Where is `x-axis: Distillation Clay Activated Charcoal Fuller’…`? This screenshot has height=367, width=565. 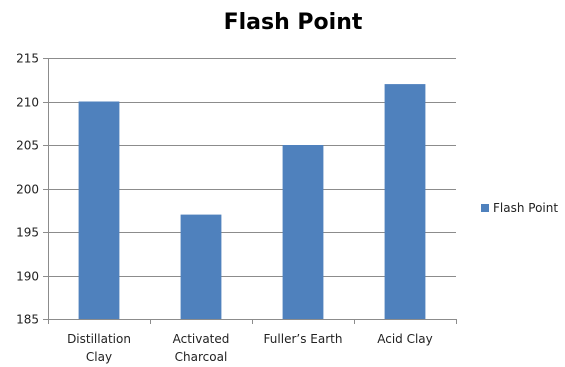
x-axis: Distillation Clay Activated Charcoal Fuller’… is located at coordinates (252, 341).